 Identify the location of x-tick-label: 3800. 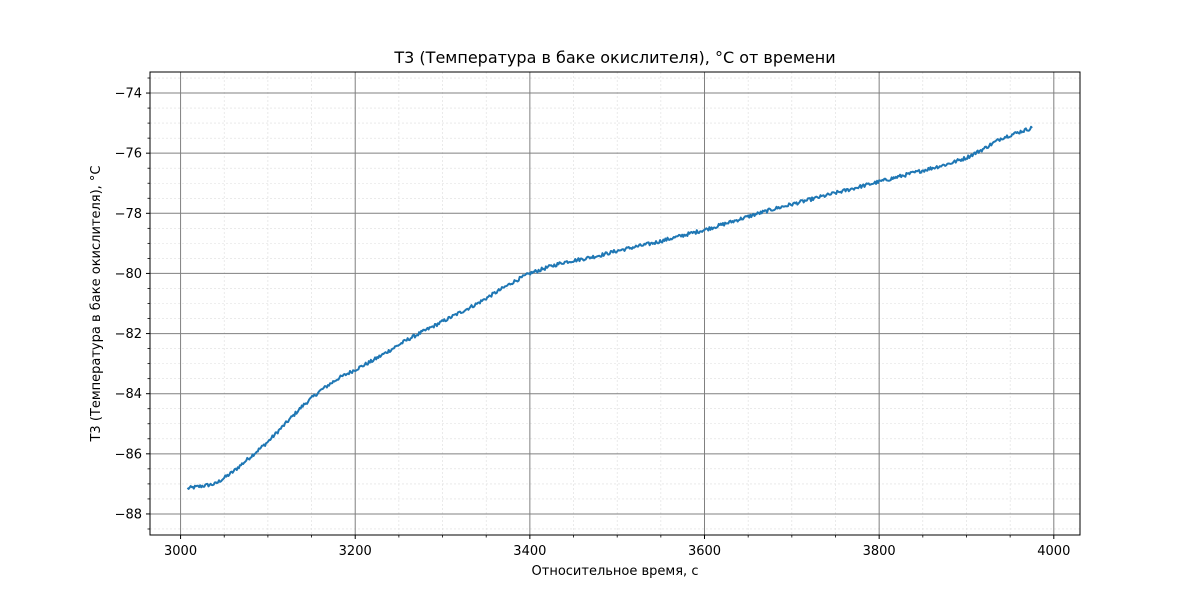
(879, 551).